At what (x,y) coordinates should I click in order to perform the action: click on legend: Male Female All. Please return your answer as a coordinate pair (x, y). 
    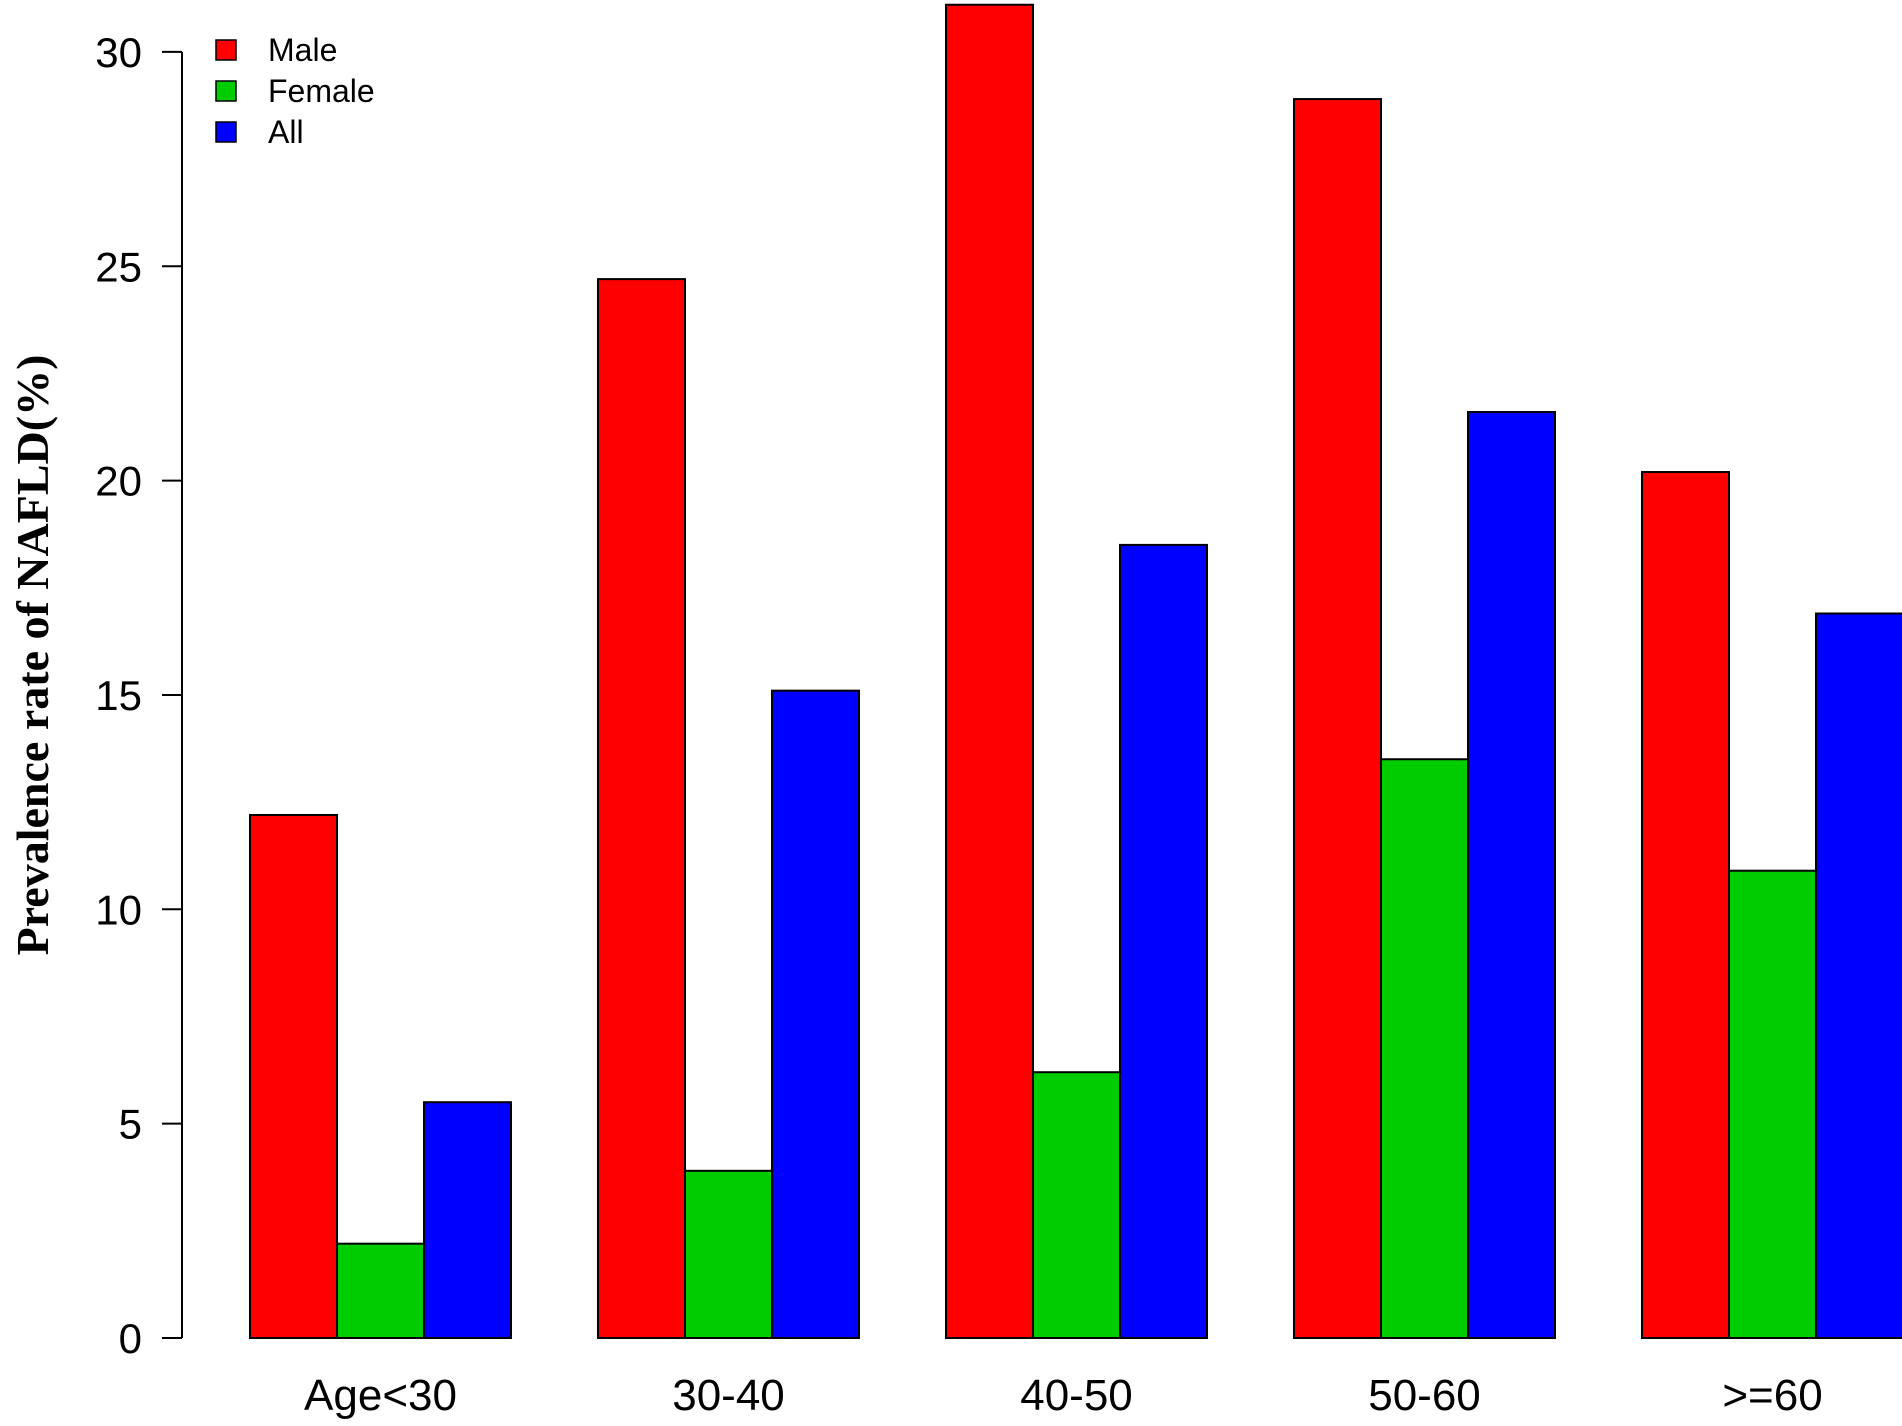
    Looking at the image, I should click on (295, 91).